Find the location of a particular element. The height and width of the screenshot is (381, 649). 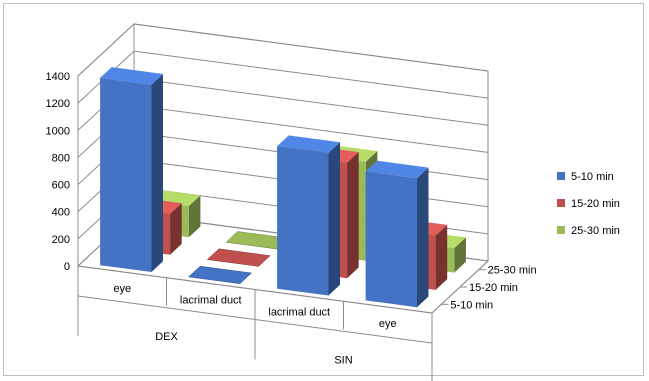

y-tick-label: 1200 is located at coordinates (58, 104).